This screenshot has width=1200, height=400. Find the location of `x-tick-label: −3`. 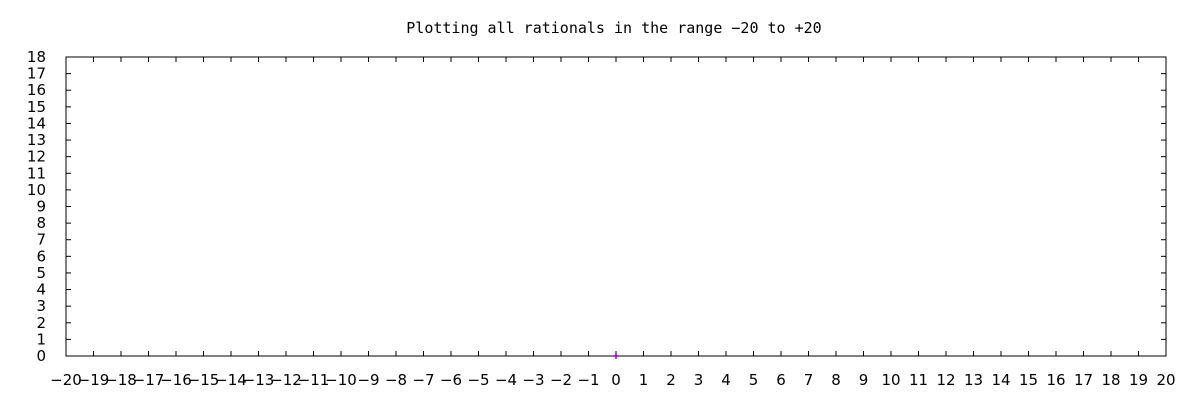

x-tick-label: −3 is located at coordinates (533, 380).